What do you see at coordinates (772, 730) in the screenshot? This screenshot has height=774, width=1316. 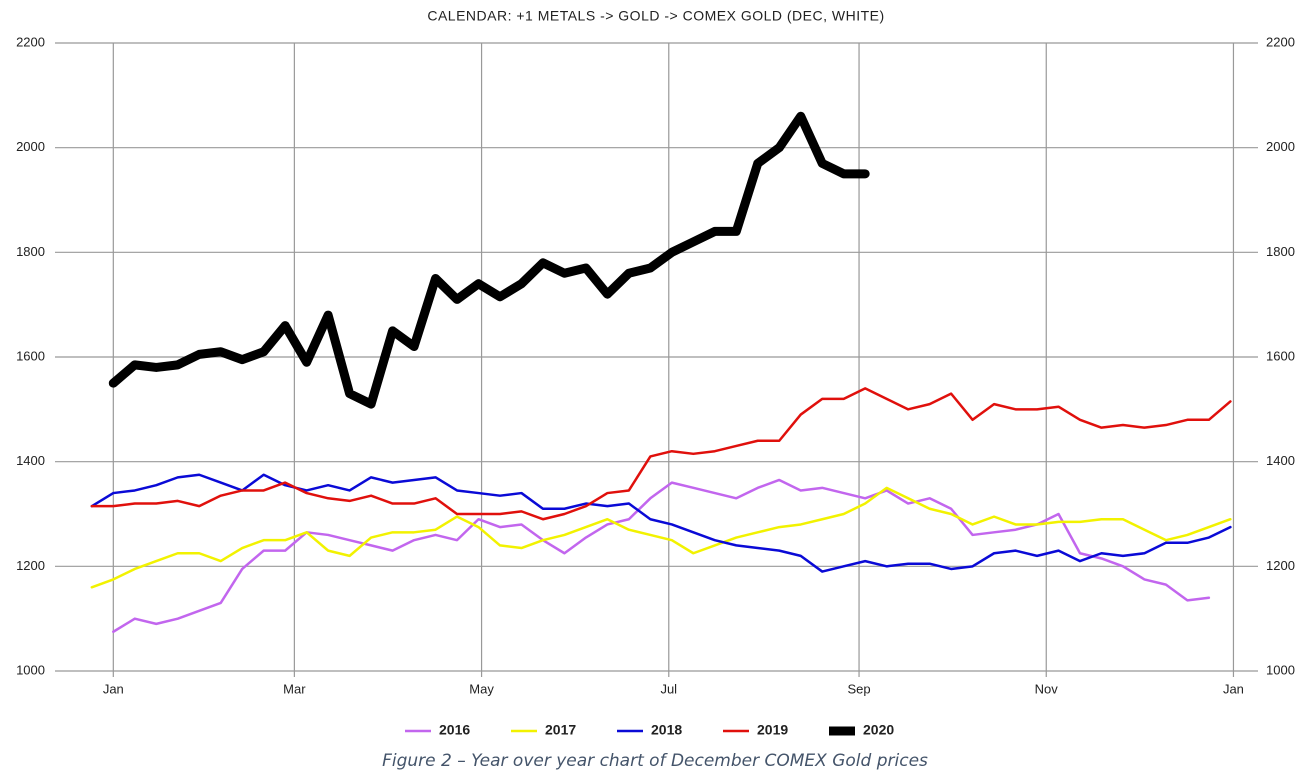 I see `legend-label: 2019` at bounding box center [772, 730].